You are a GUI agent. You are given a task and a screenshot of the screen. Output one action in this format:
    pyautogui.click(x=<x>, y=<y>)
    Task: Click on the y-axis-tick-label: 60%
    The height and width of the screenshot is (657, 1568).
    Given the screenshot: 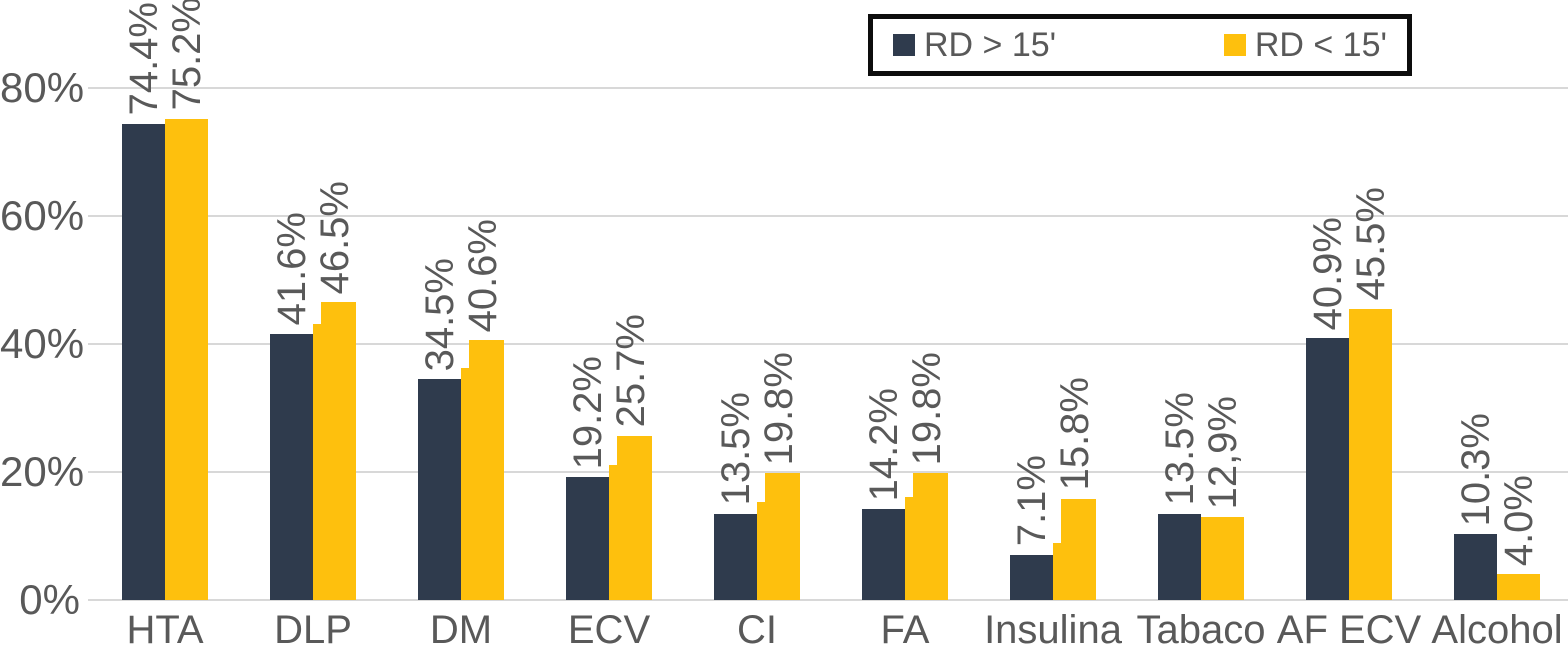 What is the action you would take?
    pyautogui.click(x=42, y=215)
    